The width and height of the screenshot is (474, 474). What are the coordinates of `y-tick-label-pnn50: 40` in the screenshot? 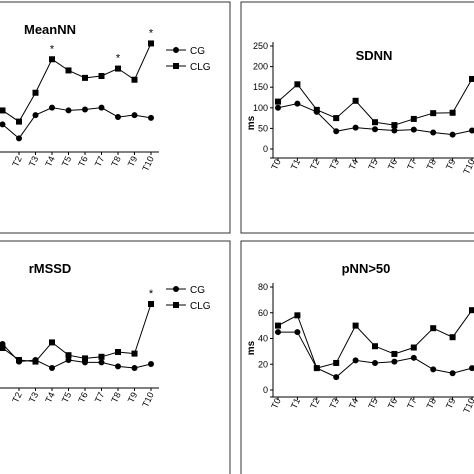 It's located at (263, 339).